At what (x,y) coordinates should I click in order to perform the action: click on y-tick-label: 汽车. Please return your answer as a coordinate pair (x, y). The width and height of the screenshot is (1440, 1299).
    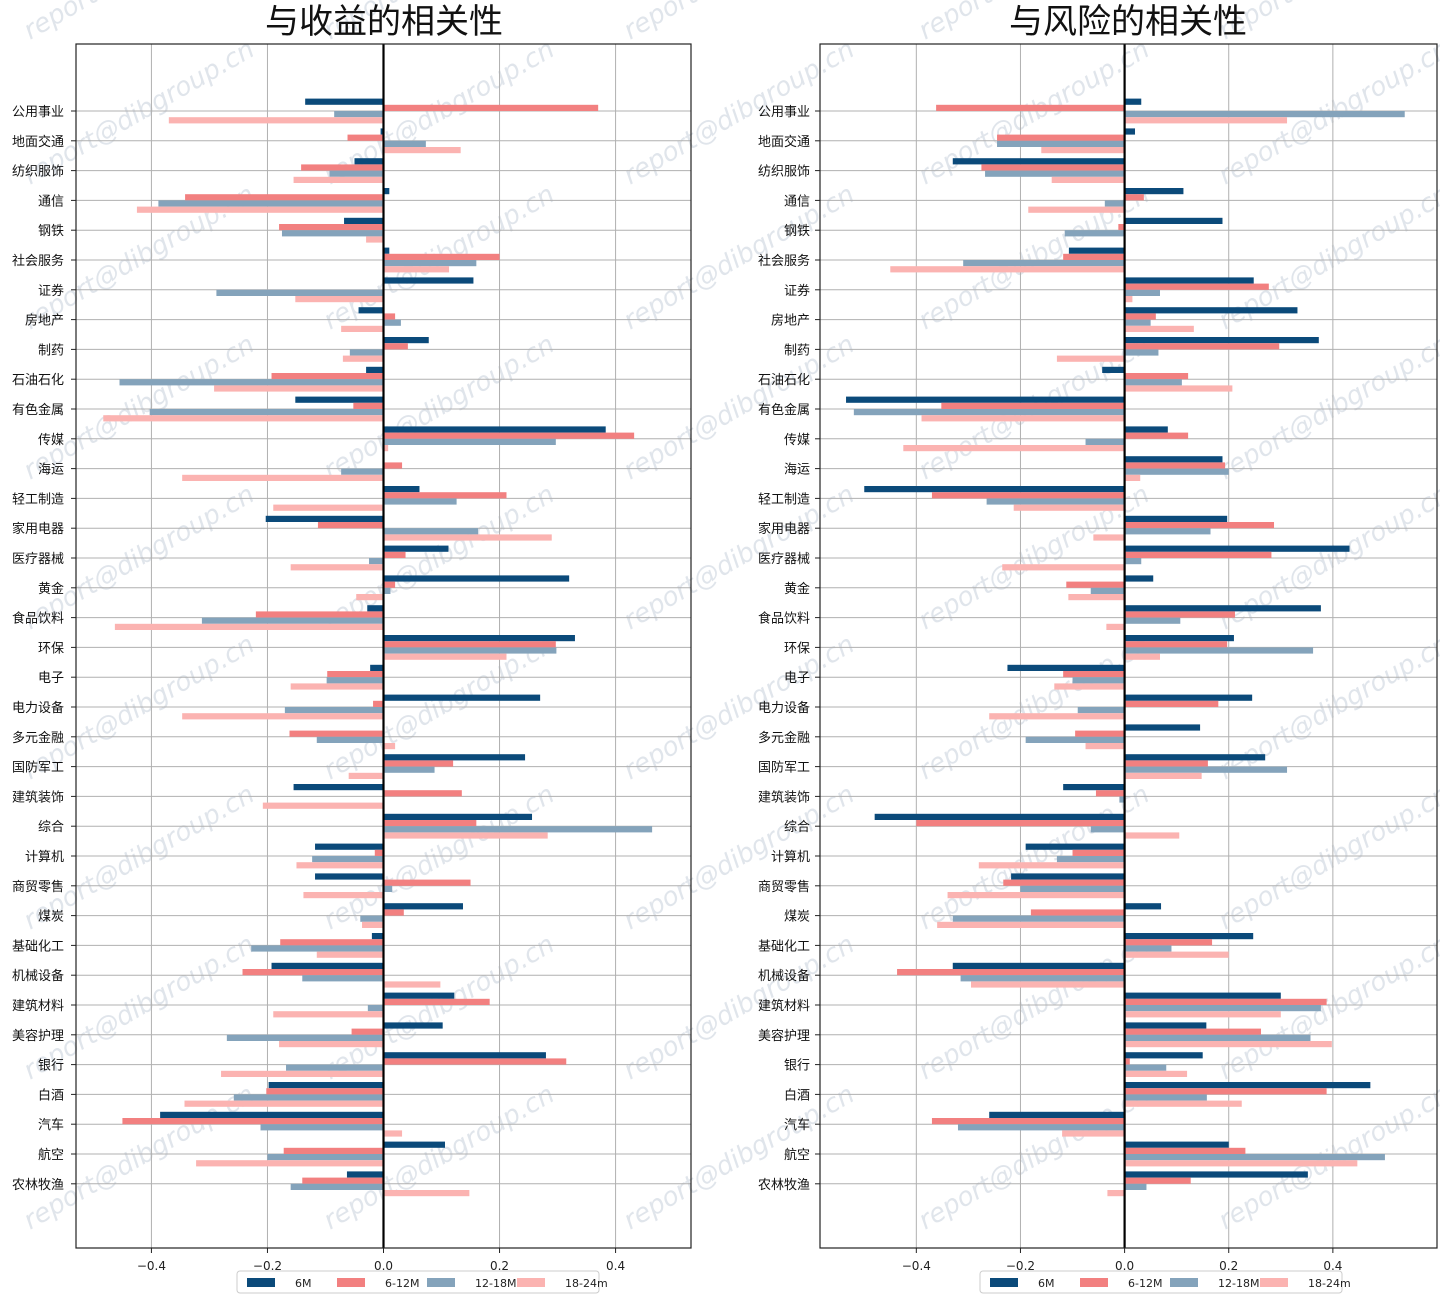
    Looking at the image, I should click on (797, 1125).